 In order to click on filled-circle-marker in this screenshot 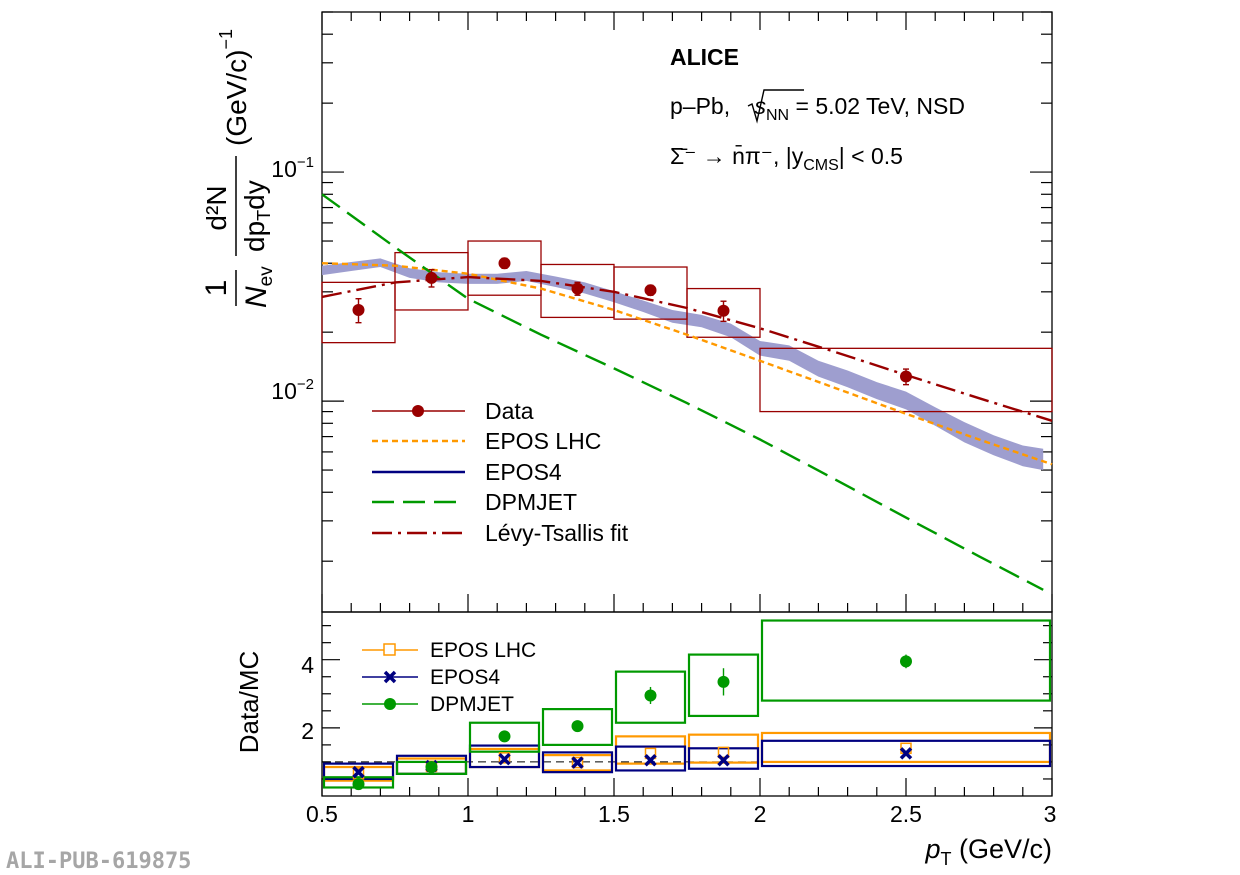, I will do `click(390, 704)`.